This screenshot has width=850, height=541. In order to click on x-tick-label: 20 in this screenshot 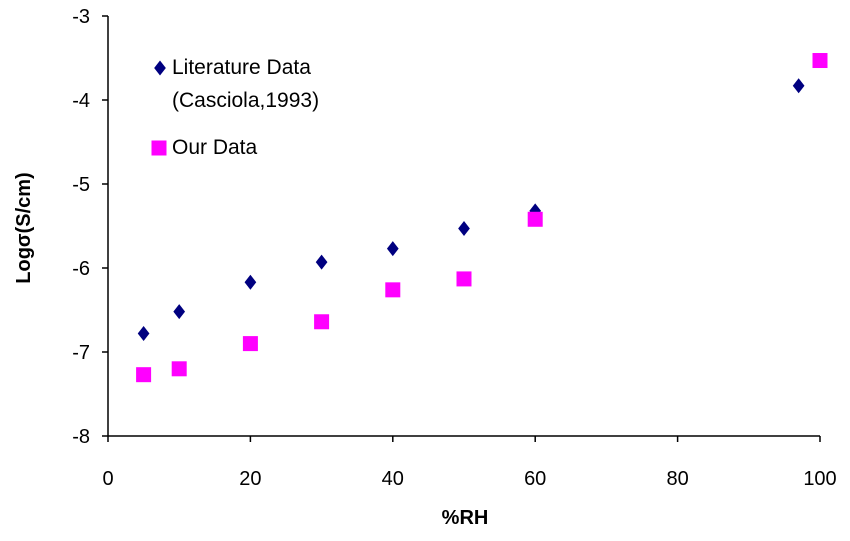, I will do `click(250, 479)`.